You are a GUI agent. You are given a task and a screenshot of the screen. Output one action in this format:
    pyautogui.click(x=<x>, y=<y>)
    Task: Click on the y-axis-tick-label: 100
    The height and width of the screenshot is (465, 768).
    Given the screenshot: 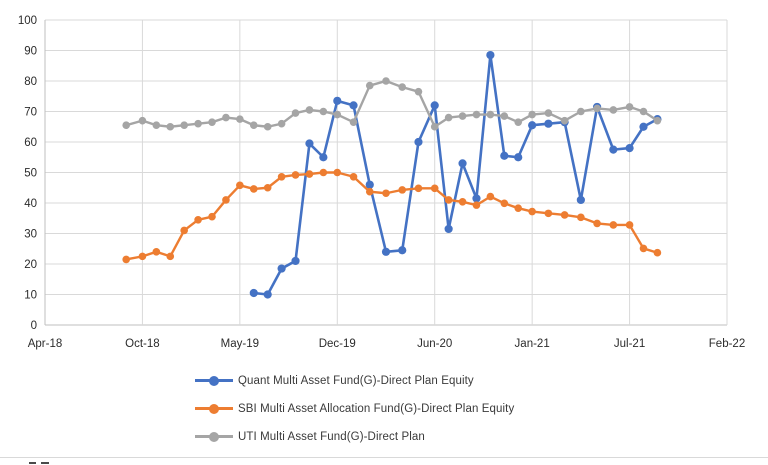 What is the action you would take?
    pyautogui.click(x=27, y=21)
    